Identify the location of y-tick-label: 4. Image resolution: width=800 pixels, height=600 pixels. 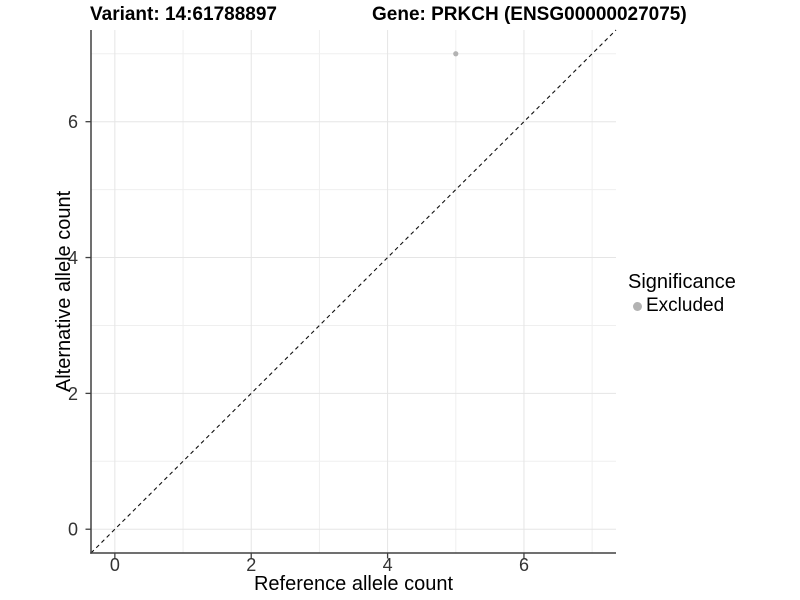
(73, 258).